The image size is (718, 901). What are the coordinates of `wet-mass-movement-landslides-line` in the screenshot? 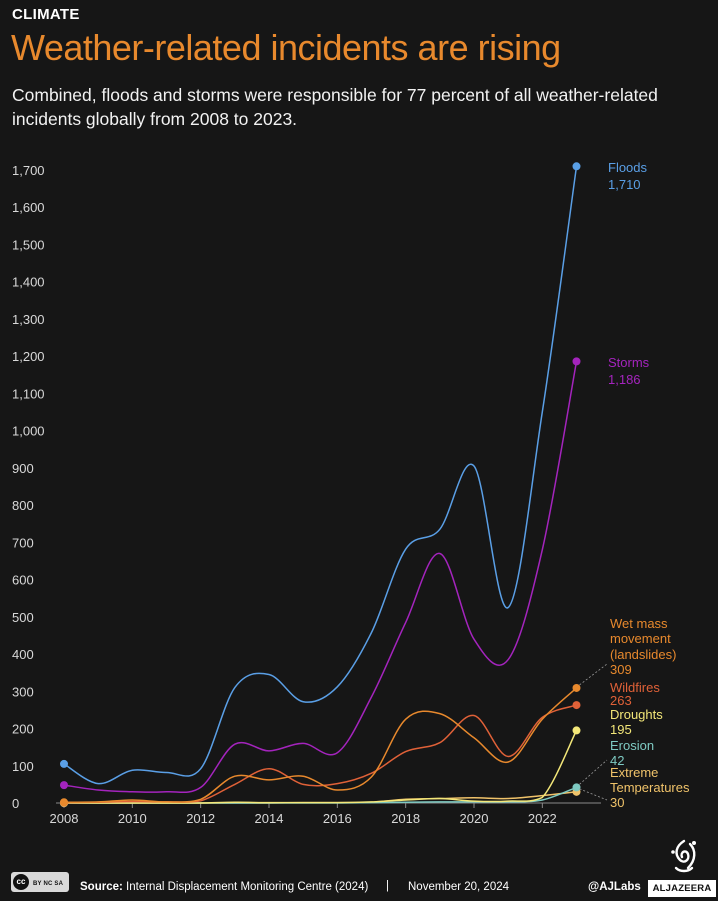 It's located at (320, 745).